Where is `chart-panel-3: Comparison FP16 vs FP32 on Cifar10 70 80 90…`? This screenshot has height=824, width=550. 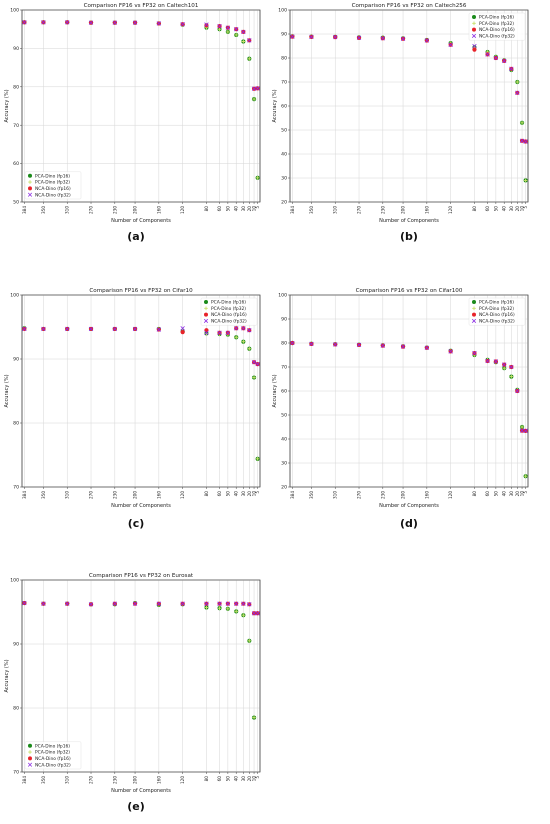 chart-panel-3: Comparison FP16 vs FP32 on Cifar10 70 80 90… is located at coordinates (132, 398).